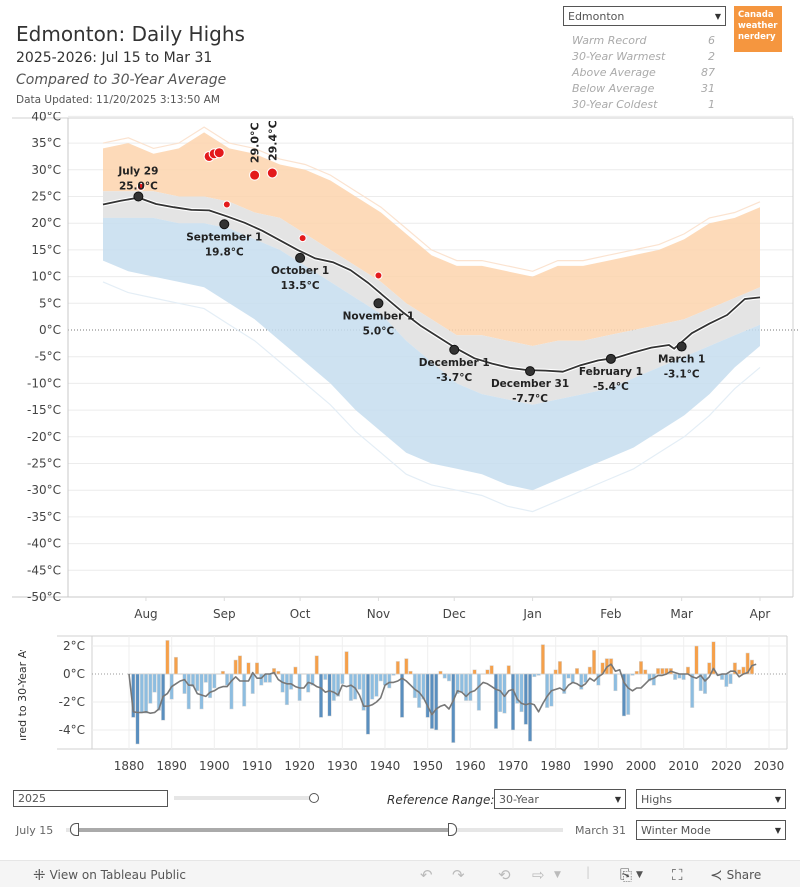 The width and height of the screenshot is (800, 887). Describe the element at coordinates (458, 875) in the screenshot. I see `redo-icon: ↷` at that location.